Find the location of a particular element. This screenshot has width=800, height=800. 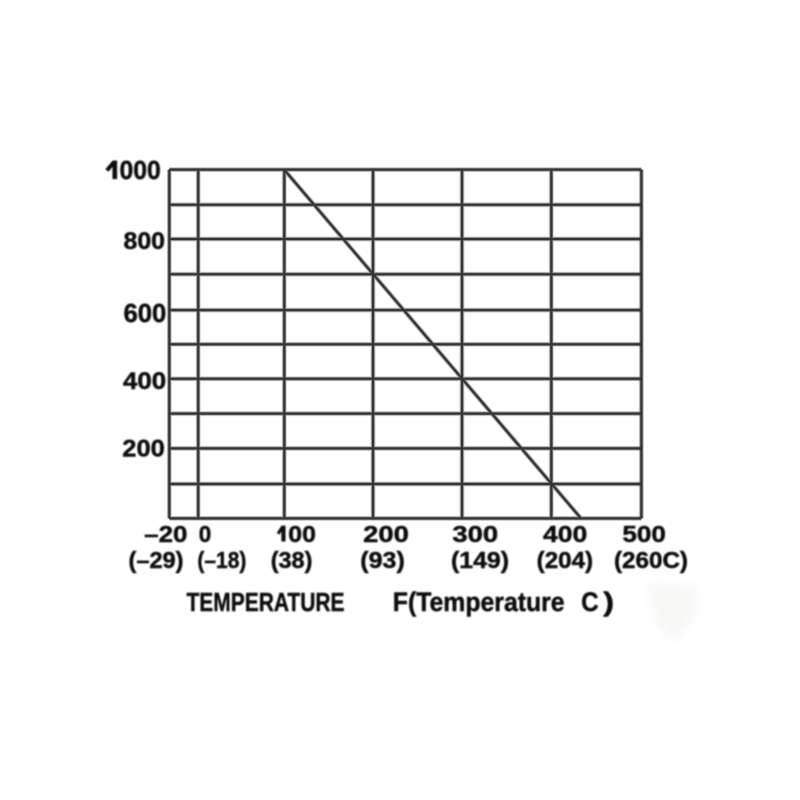

svg-text: (149) is located at coordinates (480, 560).